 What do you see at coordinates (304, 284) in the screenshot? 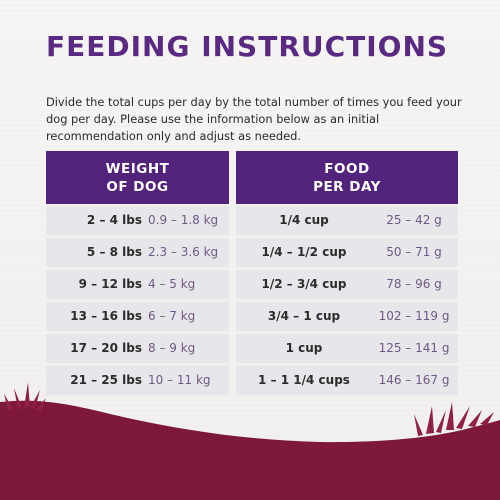
I see `food-cups: 1/2 – 3/4 cup` at bounding box center [304, 284].